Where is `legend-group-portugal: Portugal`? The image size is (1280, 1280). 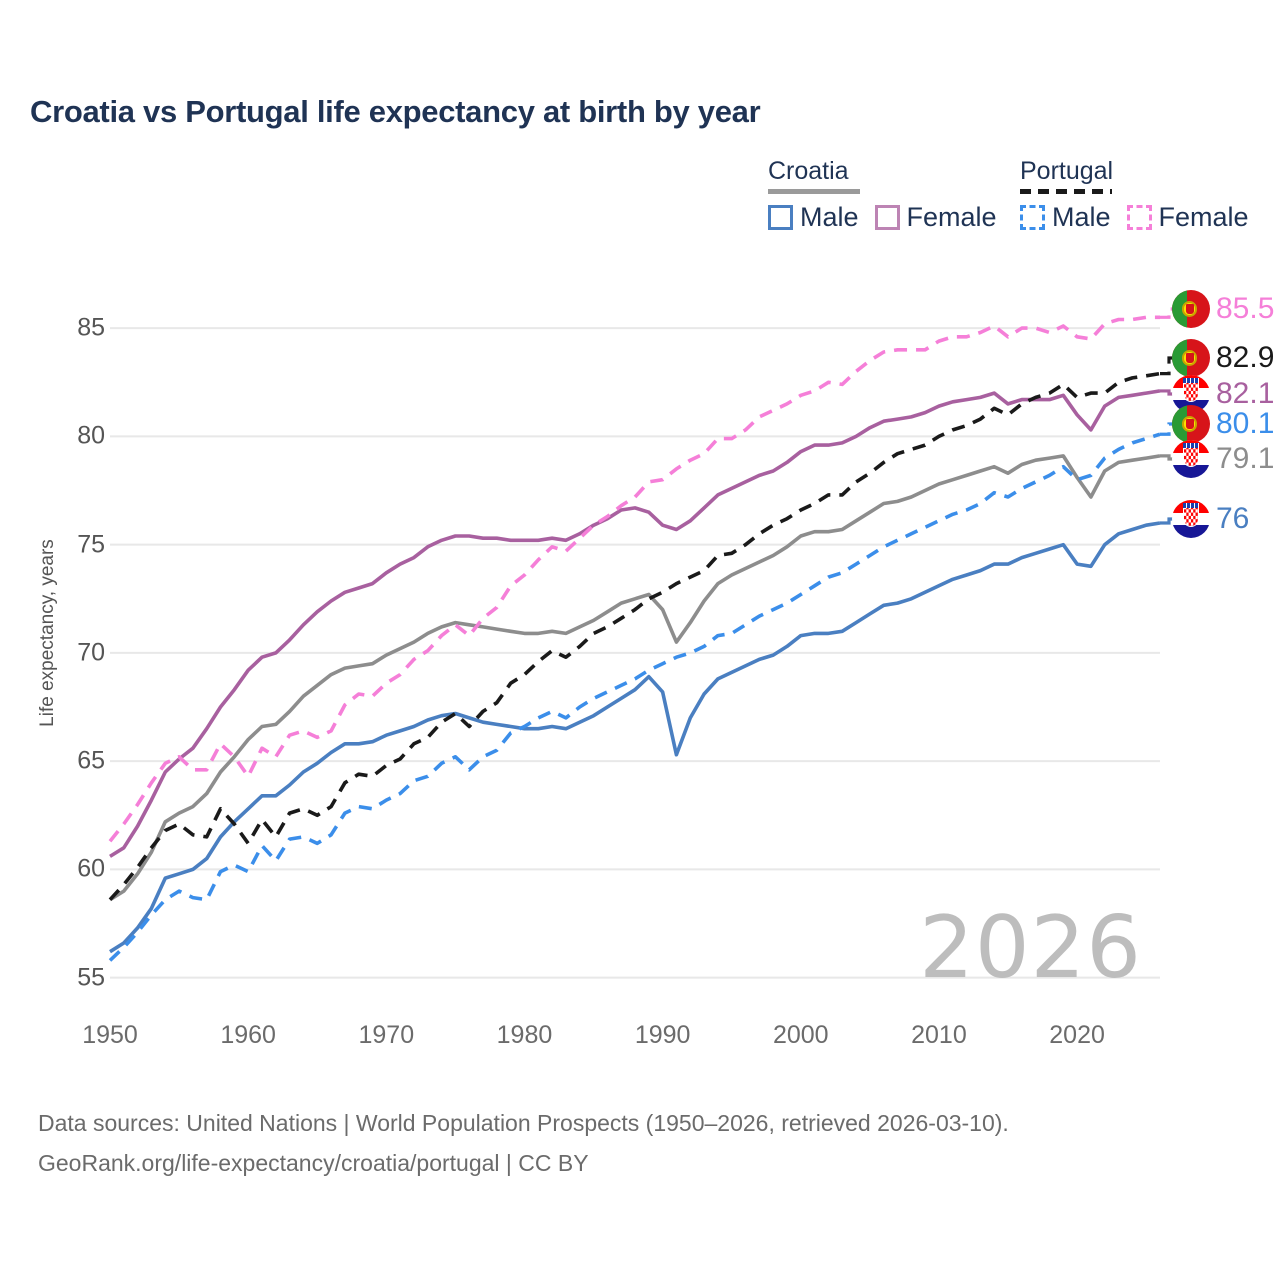
legend-group-portugal: Portugal is located at coordinates (1066, 176).